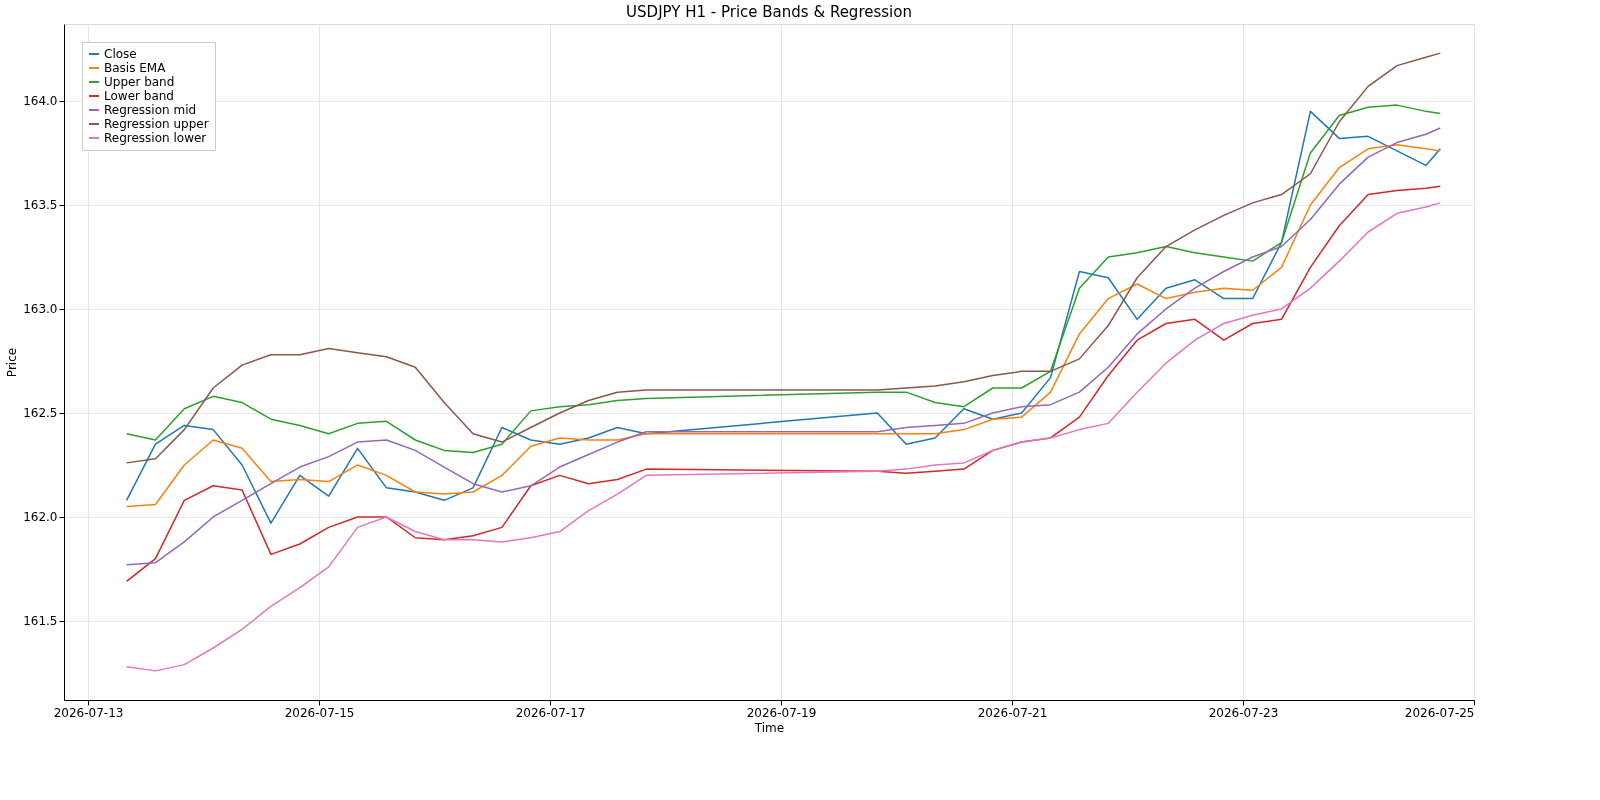 Image resolution: width=1600 pixels, height=800 pixels. What do you see at coordinates (550, 712) in the screenshot?
I see `x-tick-label: 2026-07-17` at bounding box center [550, 712].